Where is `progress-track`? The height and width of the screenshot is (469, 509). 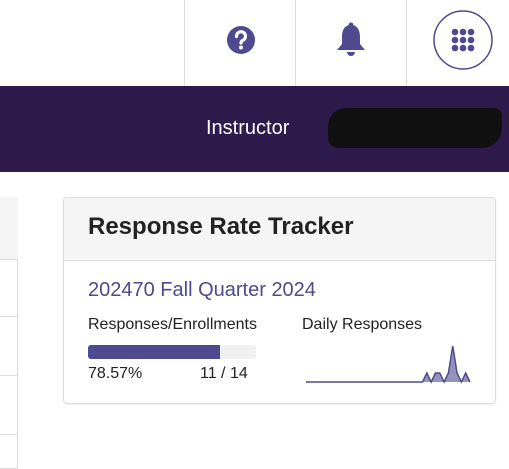
progress-track is located at coordinates (172, 352).